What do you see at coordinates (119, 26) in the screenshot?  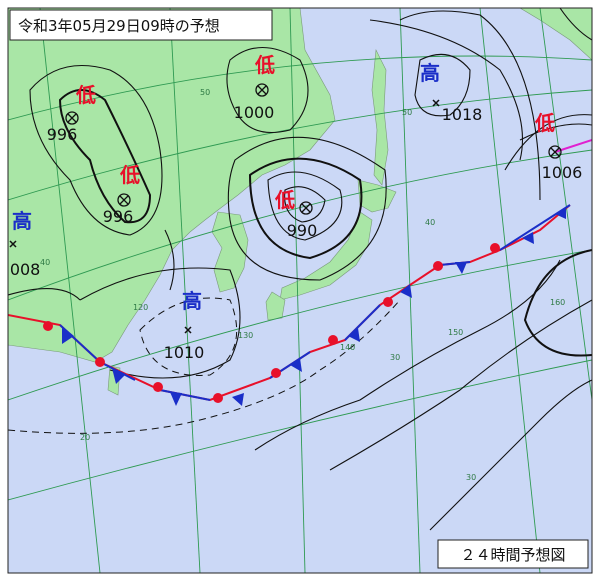 I see `title: 令和3年05月29日09時の予想` at bounding box center [119, 26].